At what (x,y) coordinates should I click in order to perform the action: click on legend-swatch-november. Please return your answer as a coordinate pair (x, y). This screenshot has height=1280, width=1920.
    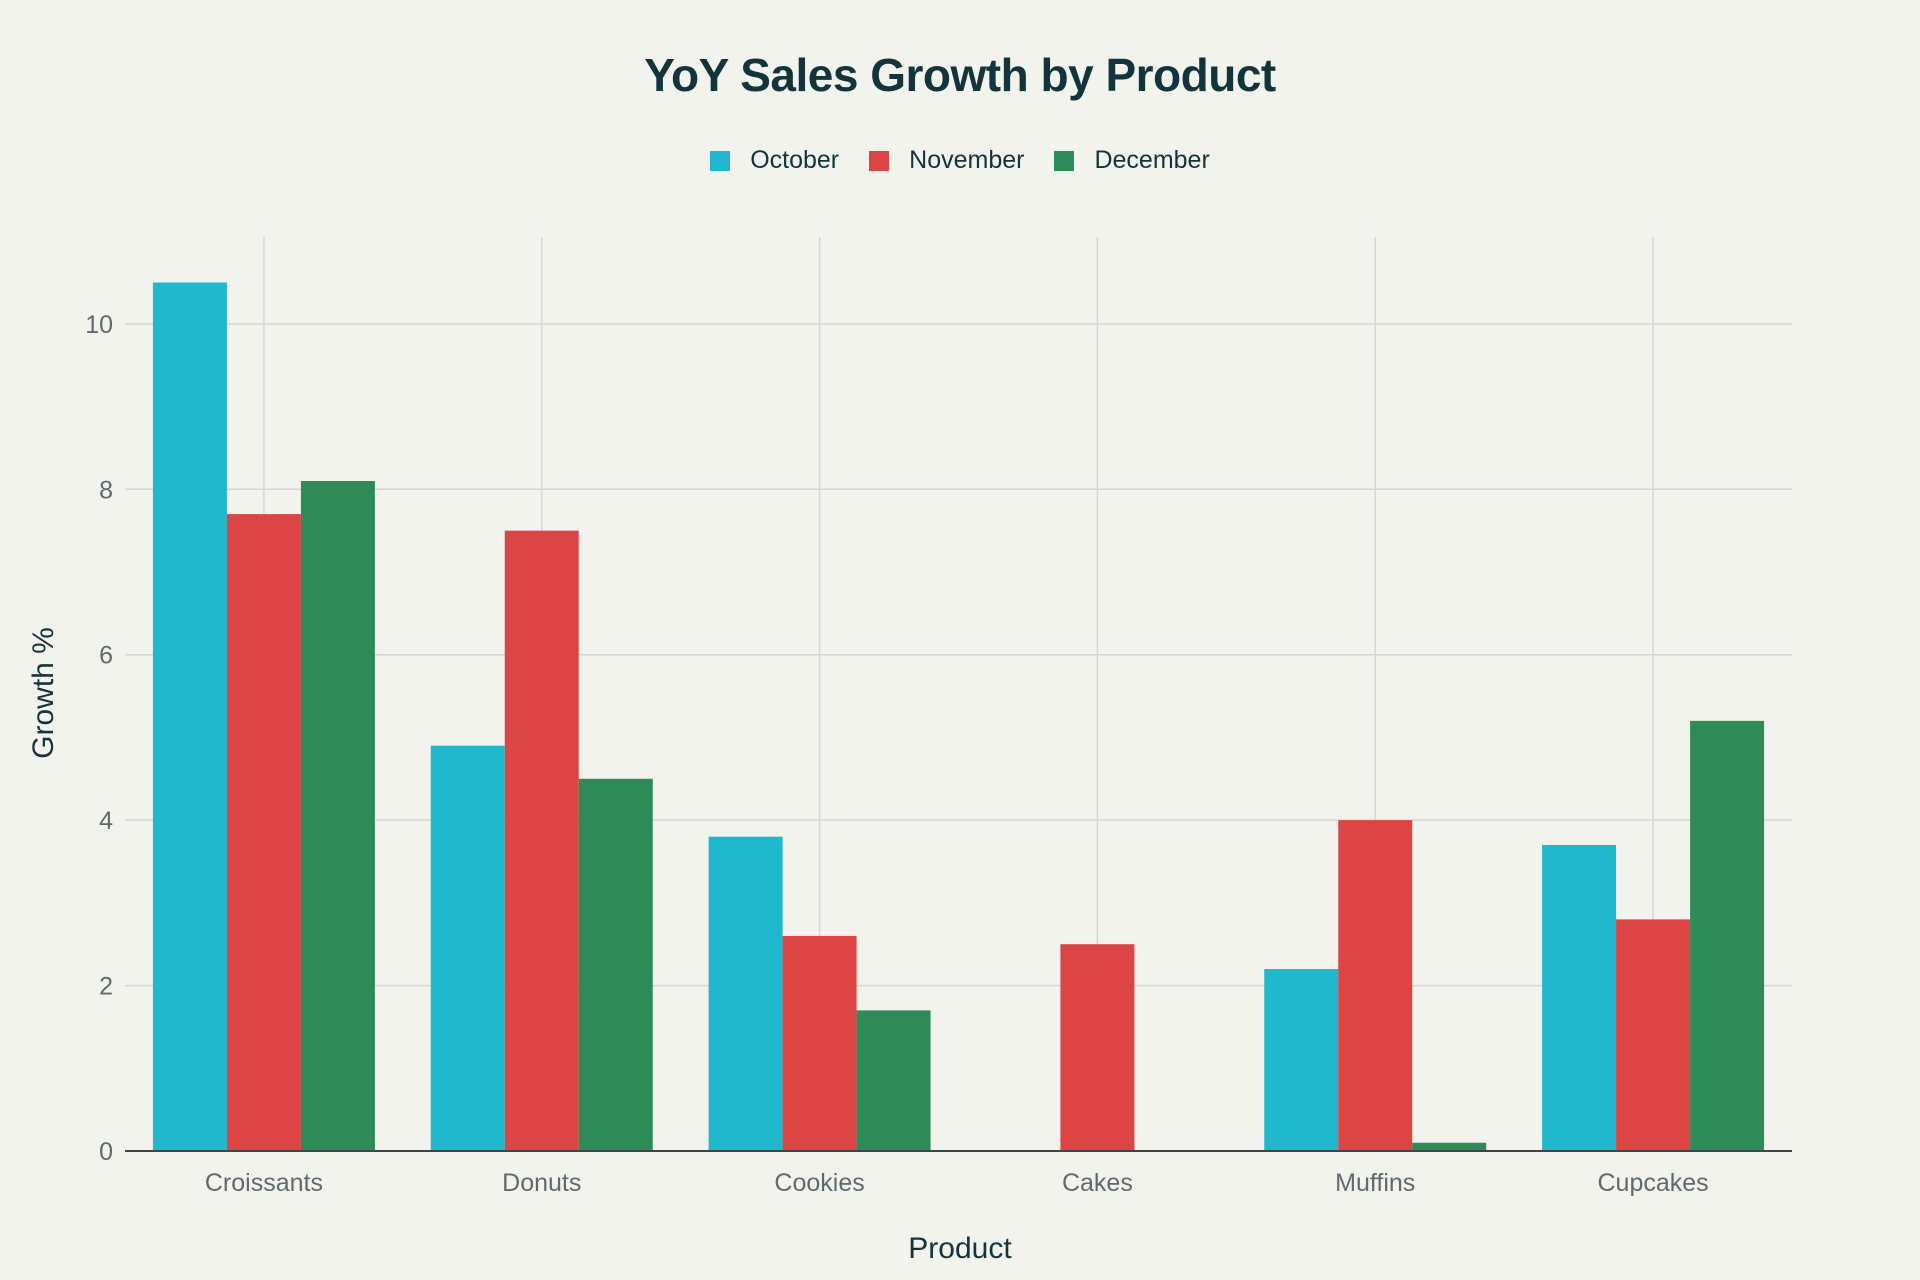
    Looking at the image, I should click on (879, 160).